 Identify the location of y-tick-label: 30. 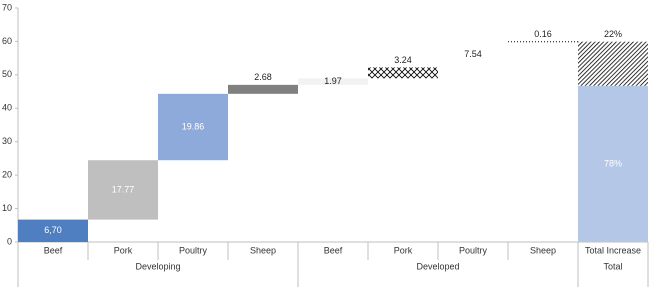
(7, 141).